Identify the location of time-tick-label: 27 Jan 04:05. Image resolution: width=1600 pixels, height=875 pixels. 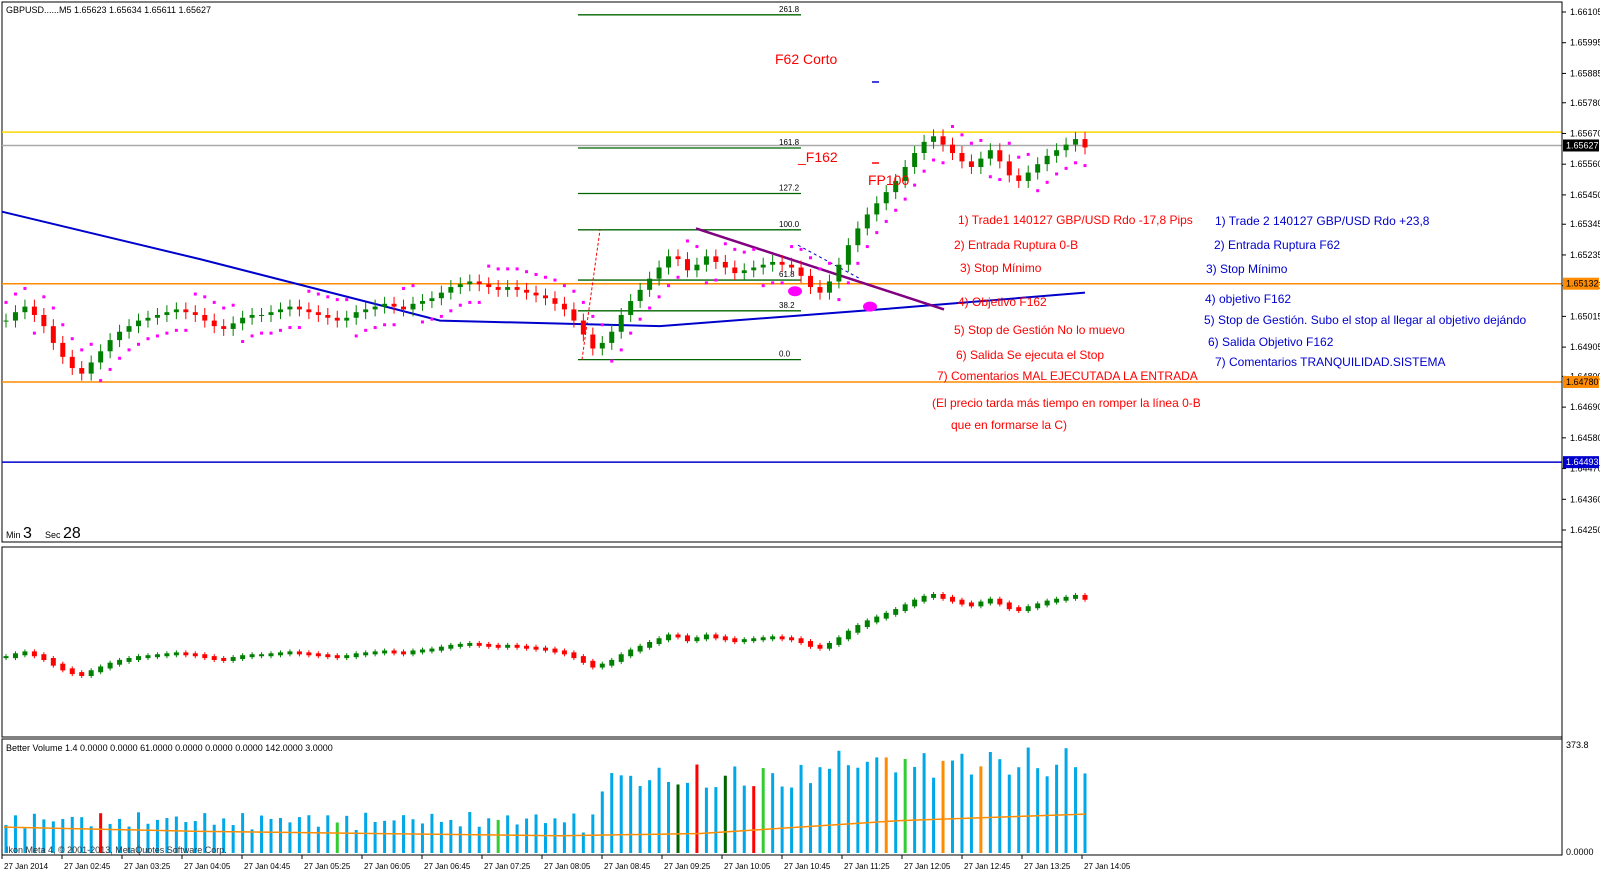
(207, 866).